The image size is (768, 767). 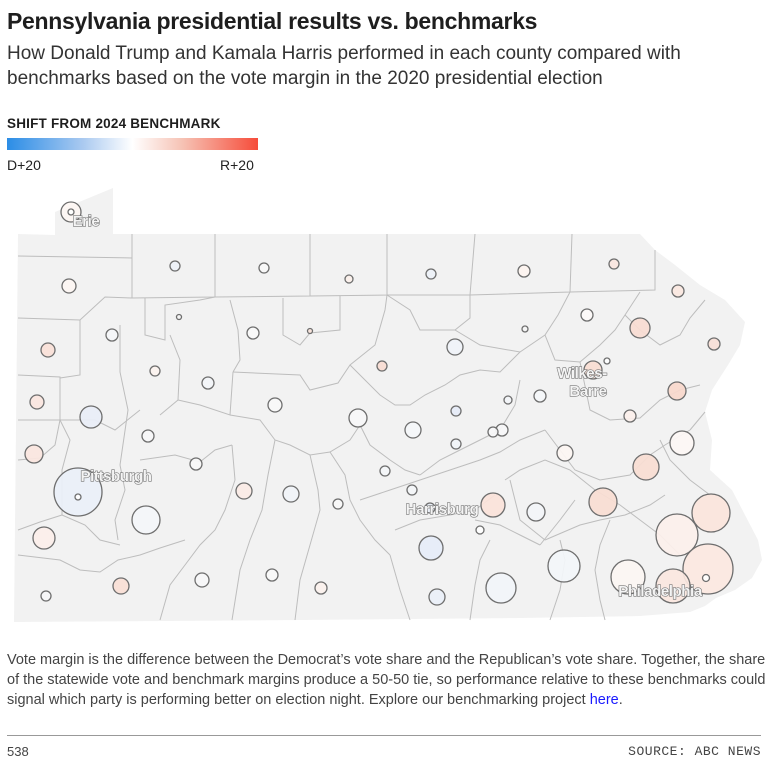 I want to click on benchmark-project-link: here, so click(x=604, y=700).